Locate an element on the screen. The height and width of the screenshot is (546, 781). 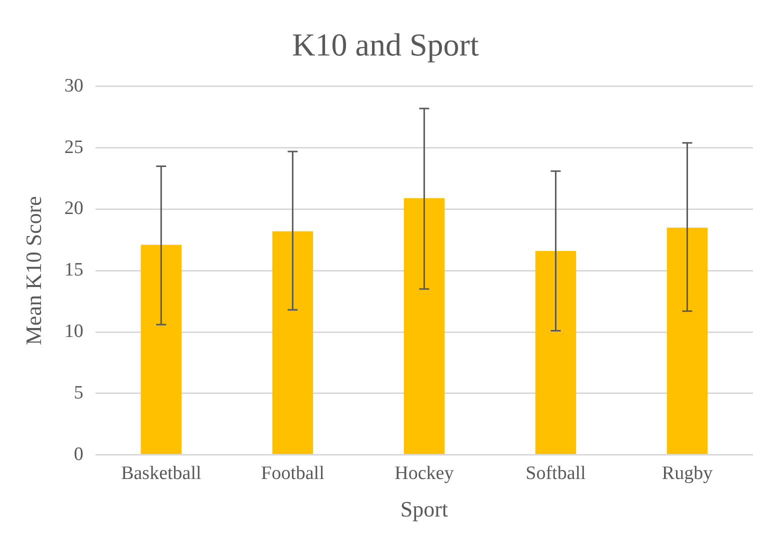
y-tick-label: 0 is located at coordinates (79, 454).